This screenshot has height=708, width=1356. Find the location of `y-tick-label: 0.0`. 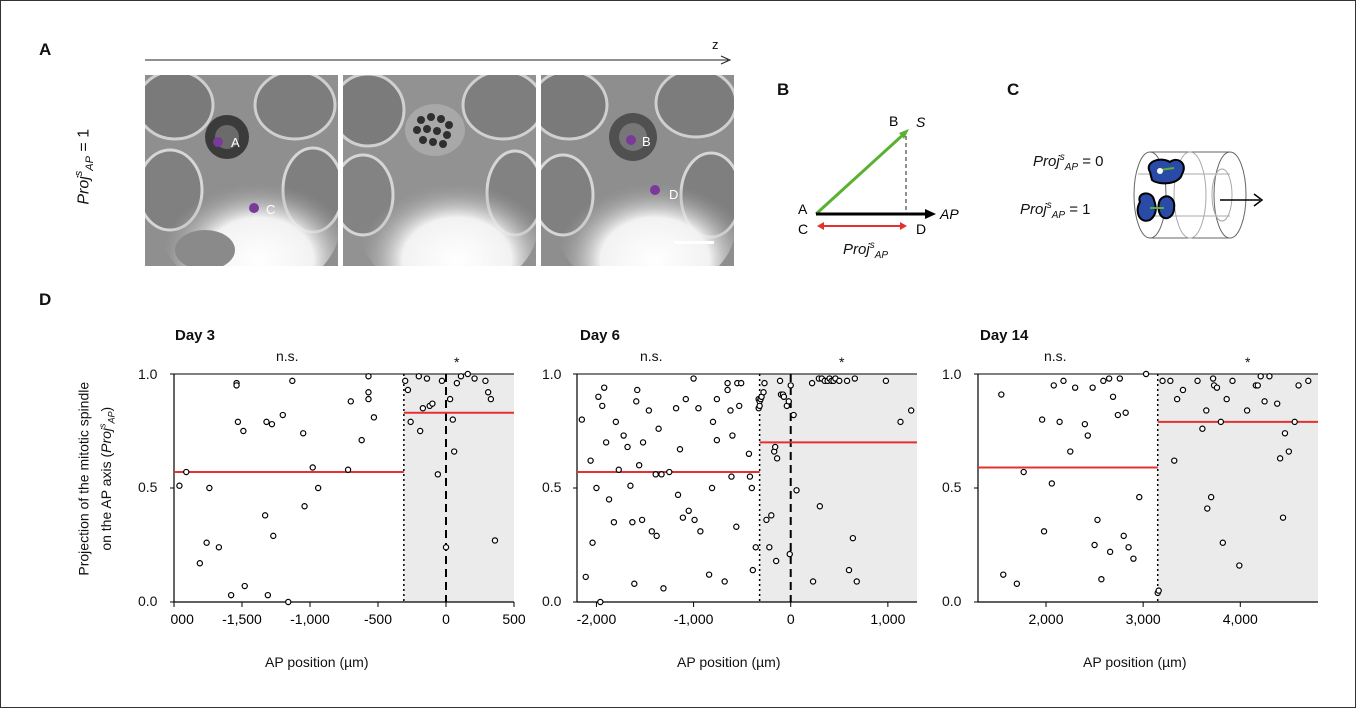

y-tick-label: 0.0 is located at coordinates (952, 601).